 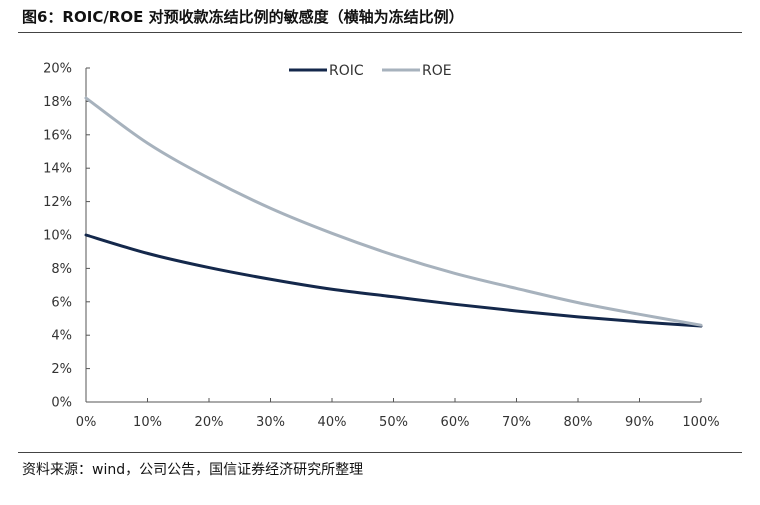 I want to click on source-note: 资料来源：wind，公司公告，国信证券经济研究所整理, so click(x=193, y=470).